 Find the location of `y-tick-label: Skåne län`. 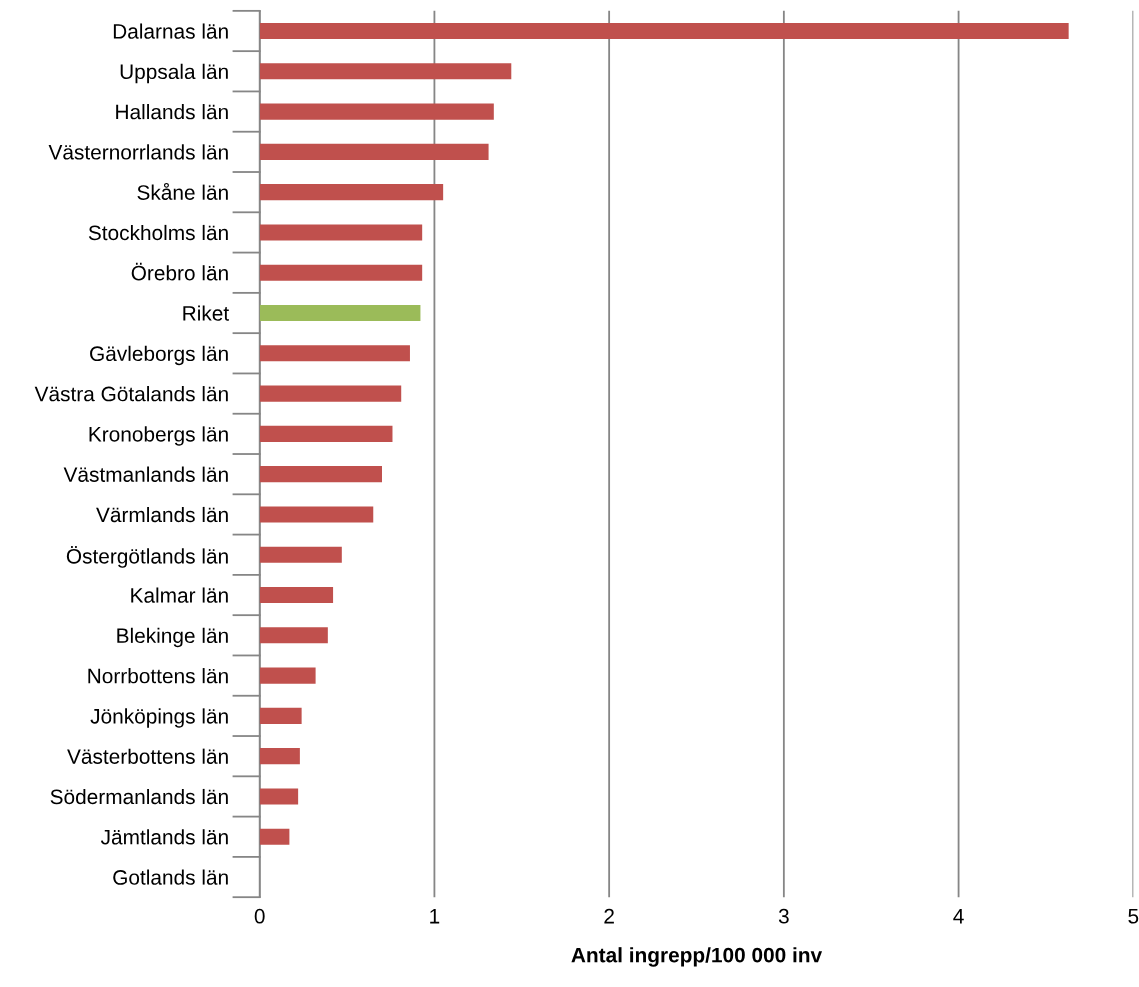

y-tick-label: Skåne län is located at coordinates (182, 191).